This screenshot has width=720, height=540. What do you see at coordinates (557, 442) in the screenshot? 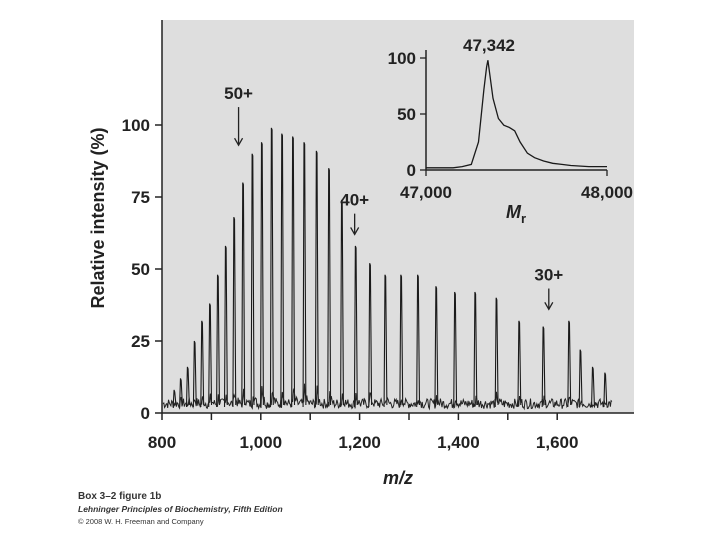
I see `x-tick-label: 1,600` at bounding box center [557, 442].